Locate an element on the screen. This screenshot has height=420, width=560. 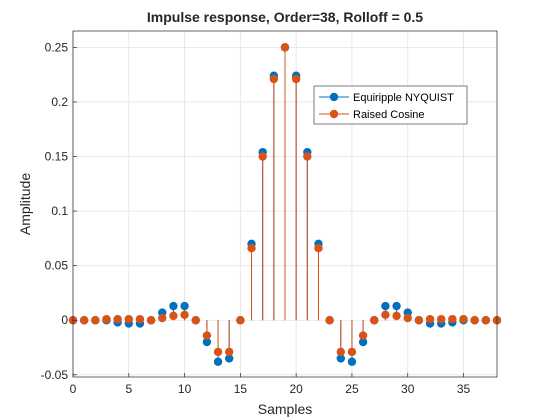
y-tick-label: 0.05 is located at coordinates (57, 266).